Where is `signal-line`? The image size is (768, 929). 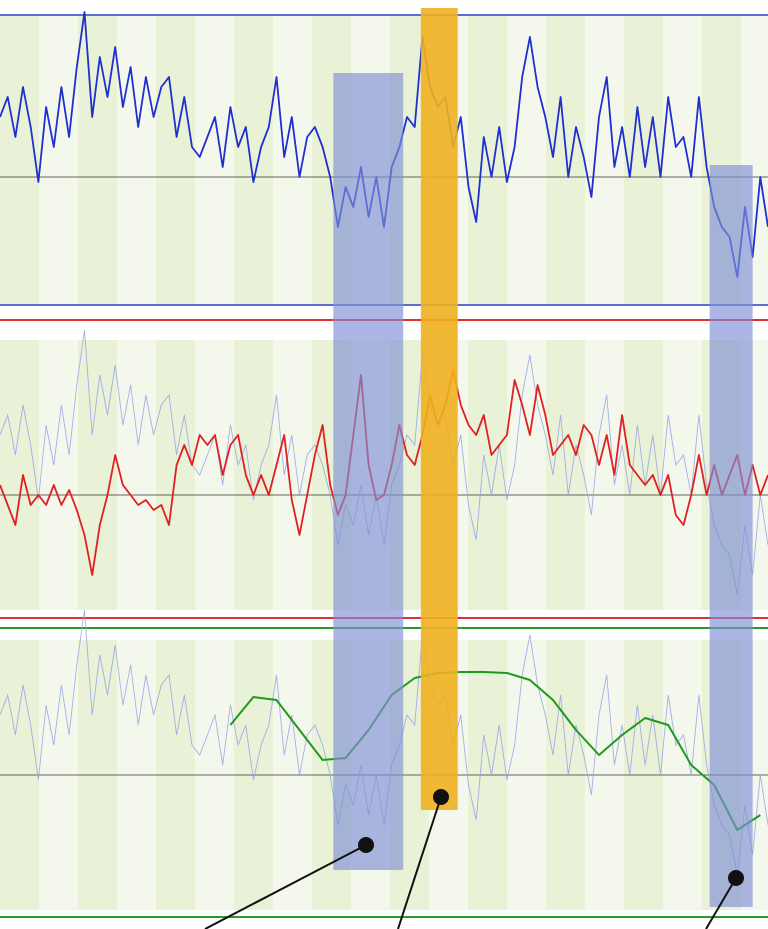 signal-line is located at coordinates (495, 751).